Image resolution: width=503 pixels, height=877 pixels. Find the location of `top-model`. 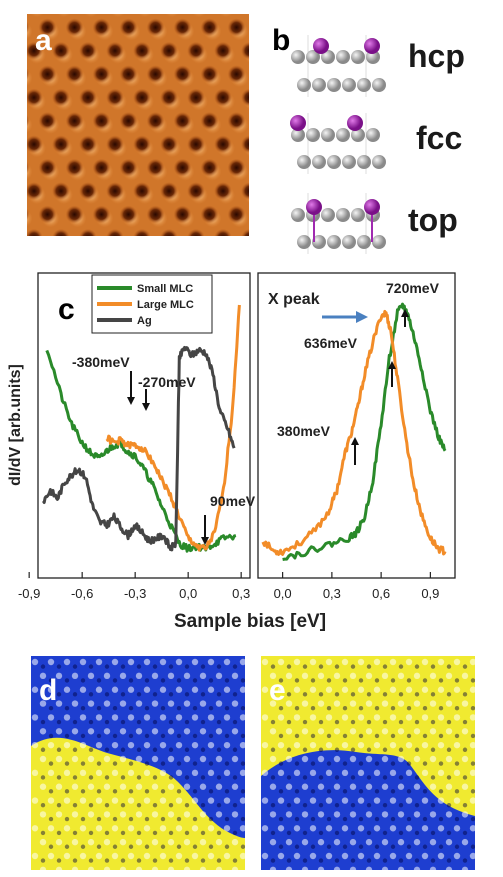

top-model is located at coordinates (338, 223).